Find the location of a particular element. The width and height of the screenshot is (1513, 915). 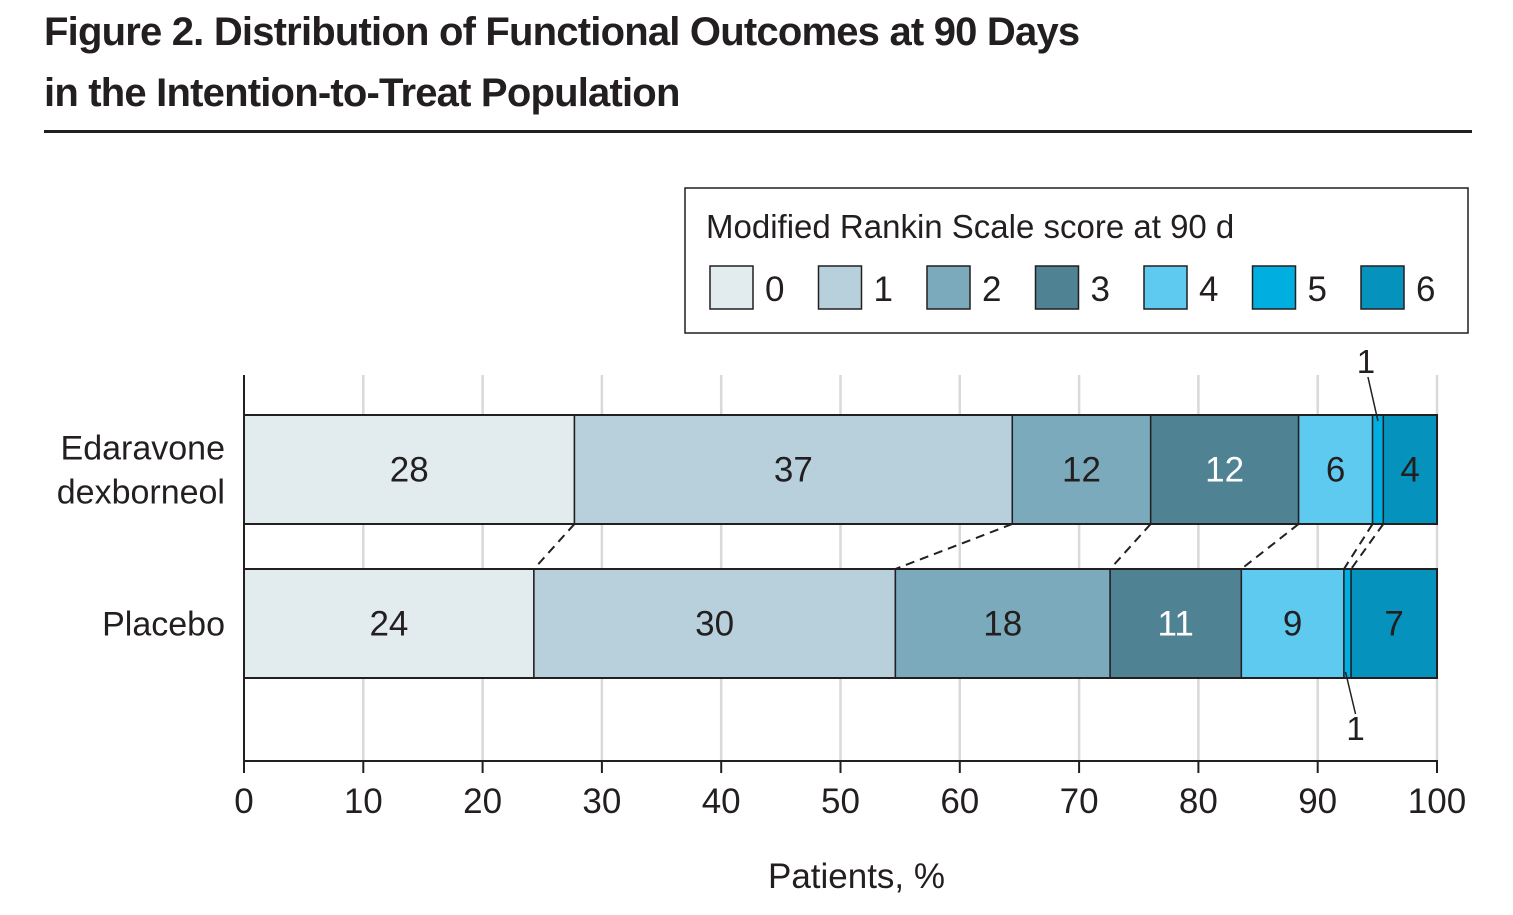

figure-title-line-2: in the Intention-to-Treat Population is located at coordinates (362, 93).